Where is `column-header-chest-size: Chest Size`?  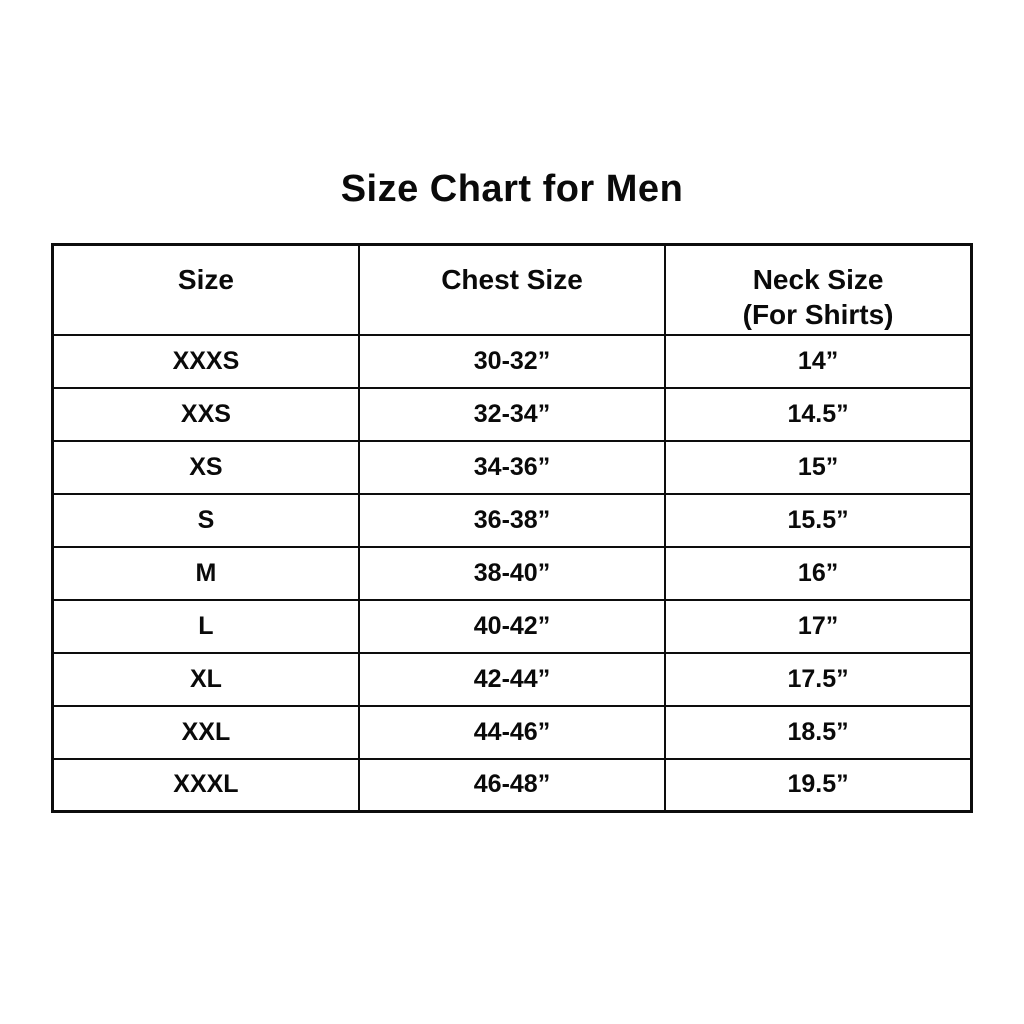 column-header-chest-size: Chest Size is located at coordinates (512, 289).